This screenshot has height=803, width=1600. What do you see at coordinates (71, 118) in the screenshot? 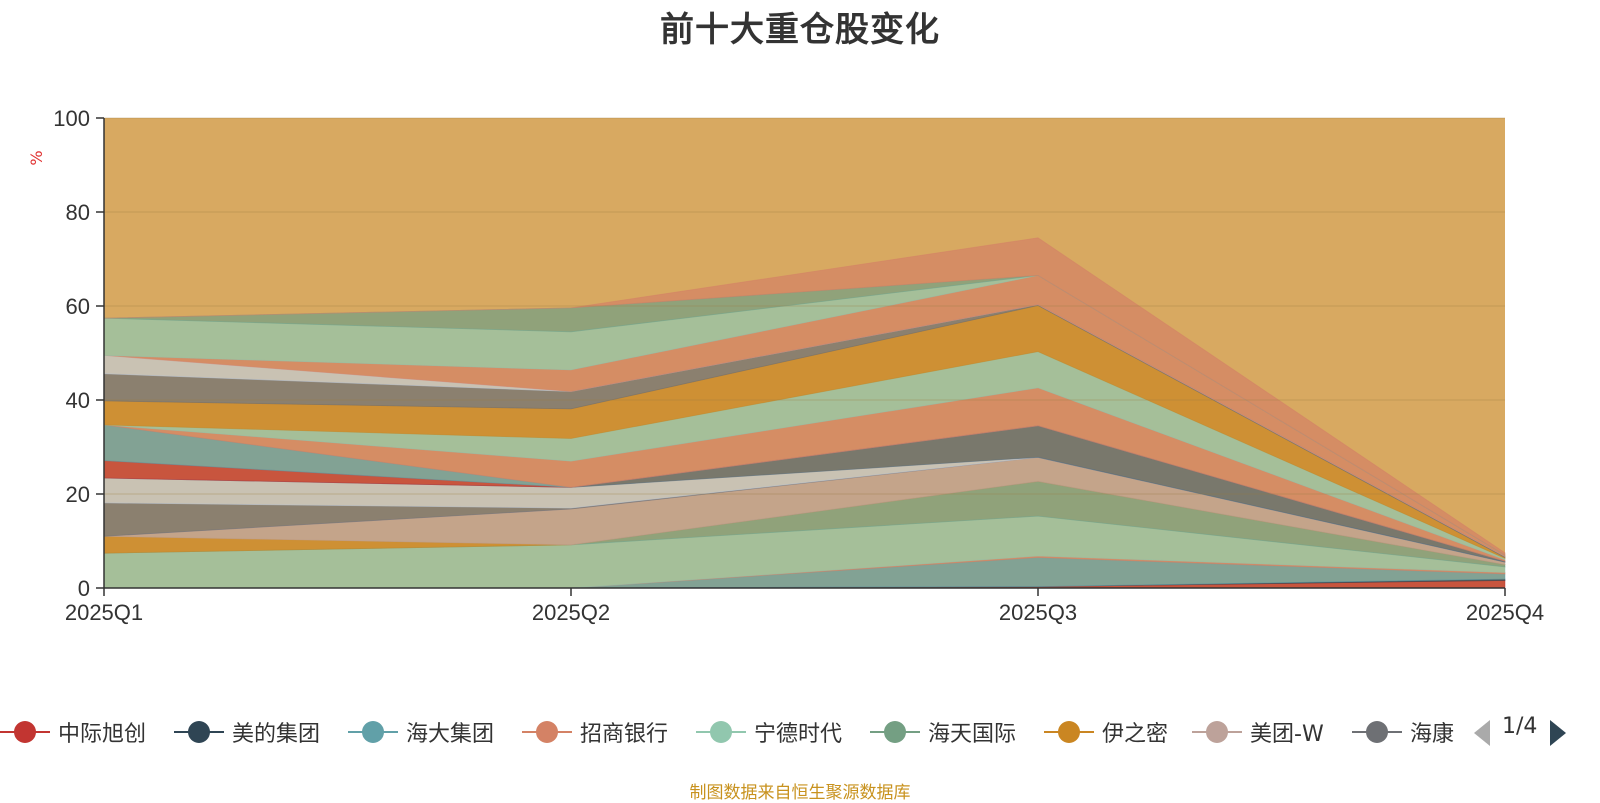
I see `y-tick-label-100: 100` at bounding box center [71, 118].